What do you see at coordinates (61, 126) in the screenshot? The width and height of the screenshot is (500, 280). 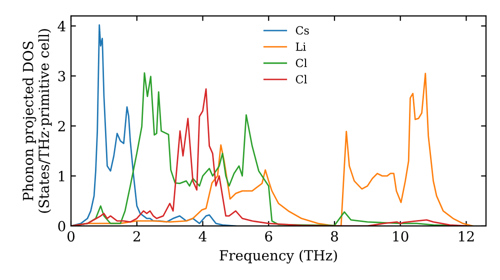 I see `y-tick-label: 2` at bounding box center [61, 126].